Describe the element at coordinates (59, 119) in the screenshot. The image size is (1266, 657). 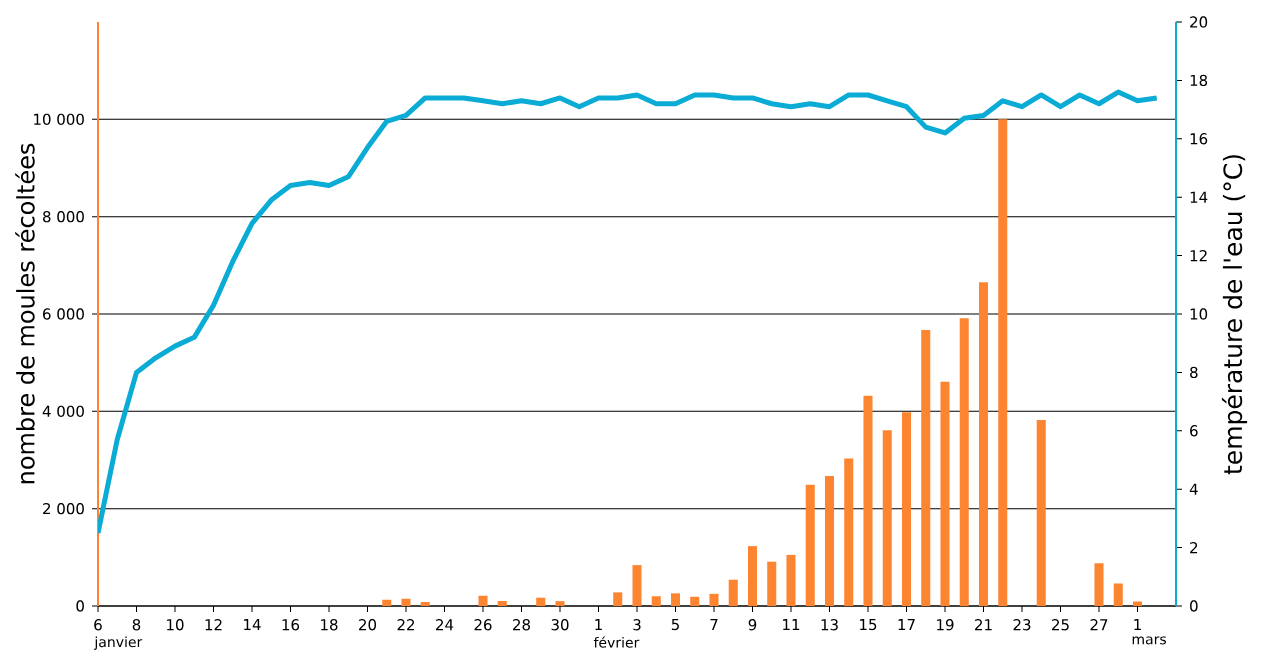
I see `y-tick-label: 10 000` at that location.